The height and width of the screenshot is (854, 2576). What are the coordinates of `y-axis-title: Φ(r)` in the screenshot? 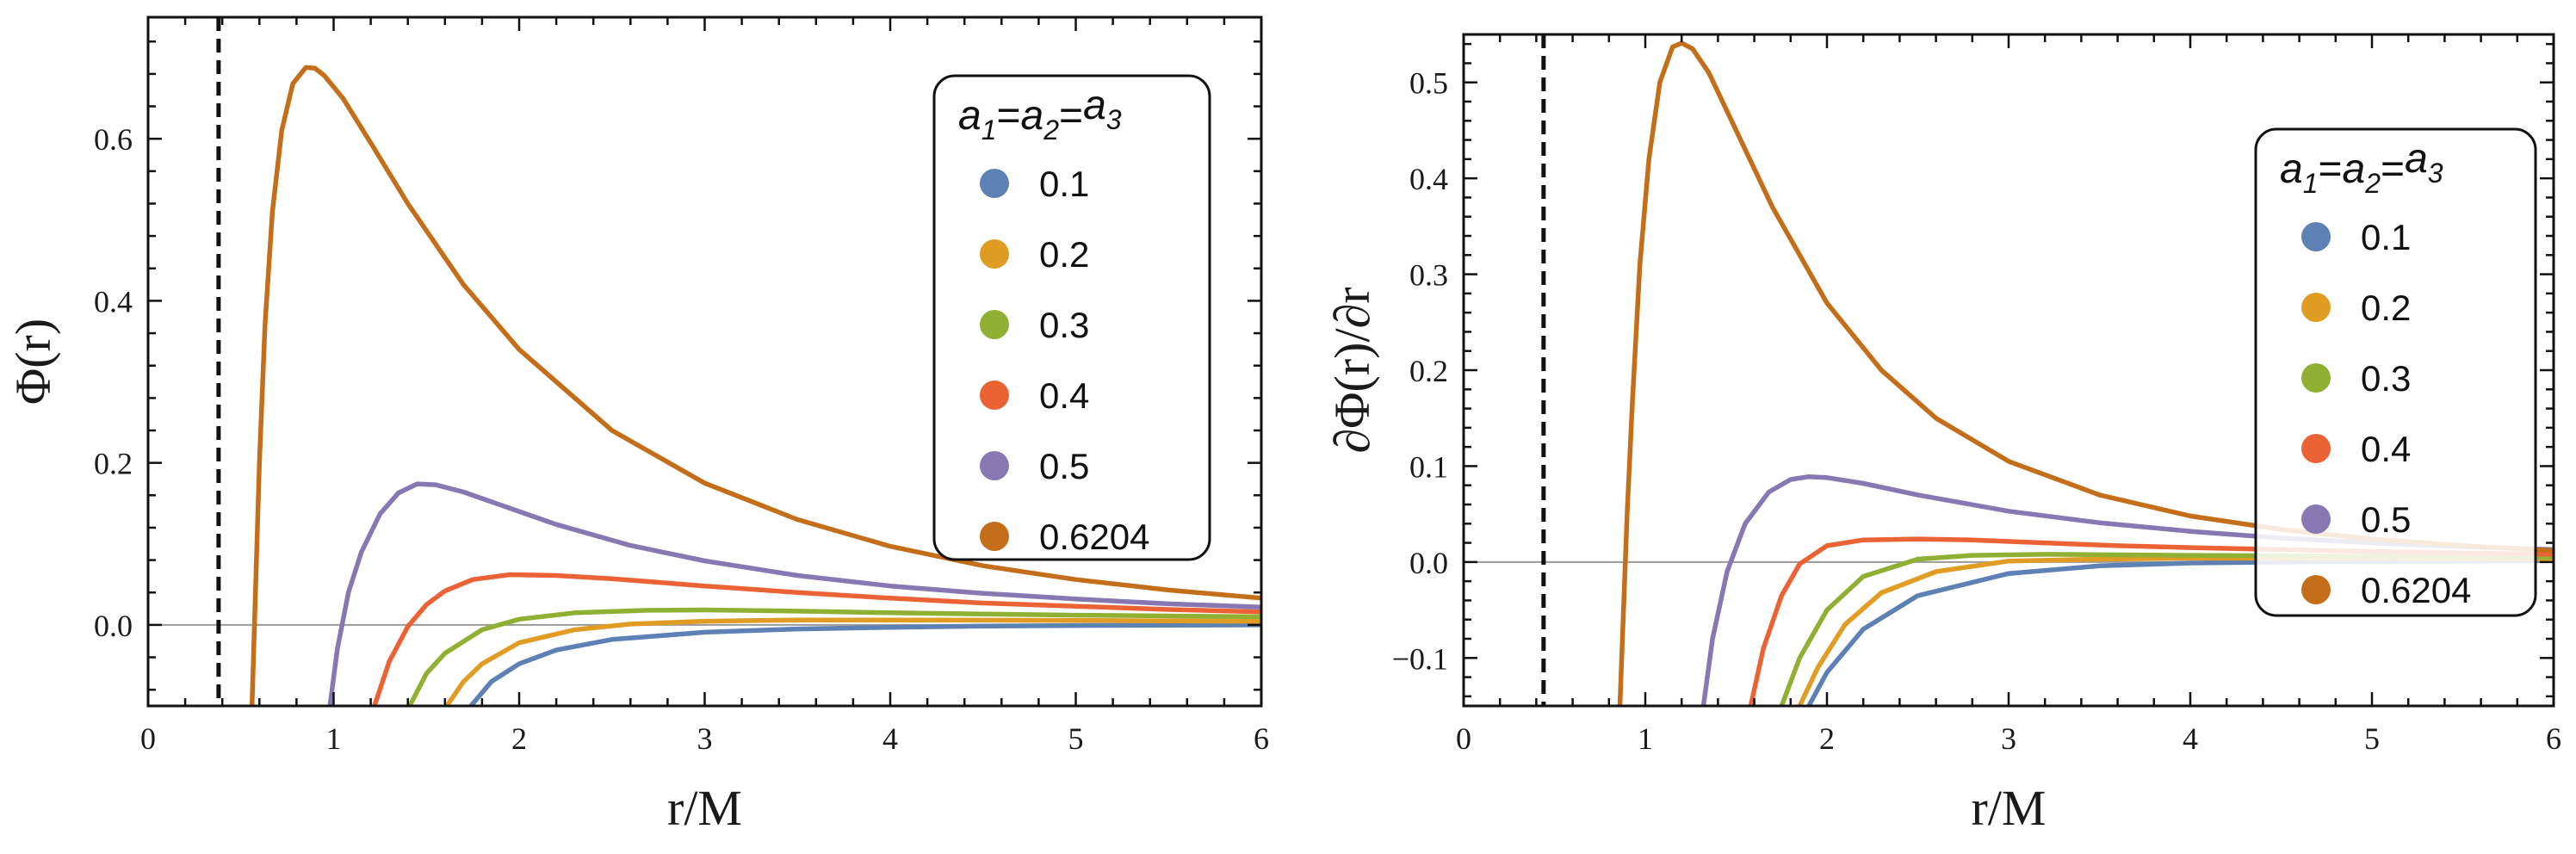 It's located at (33, 362).